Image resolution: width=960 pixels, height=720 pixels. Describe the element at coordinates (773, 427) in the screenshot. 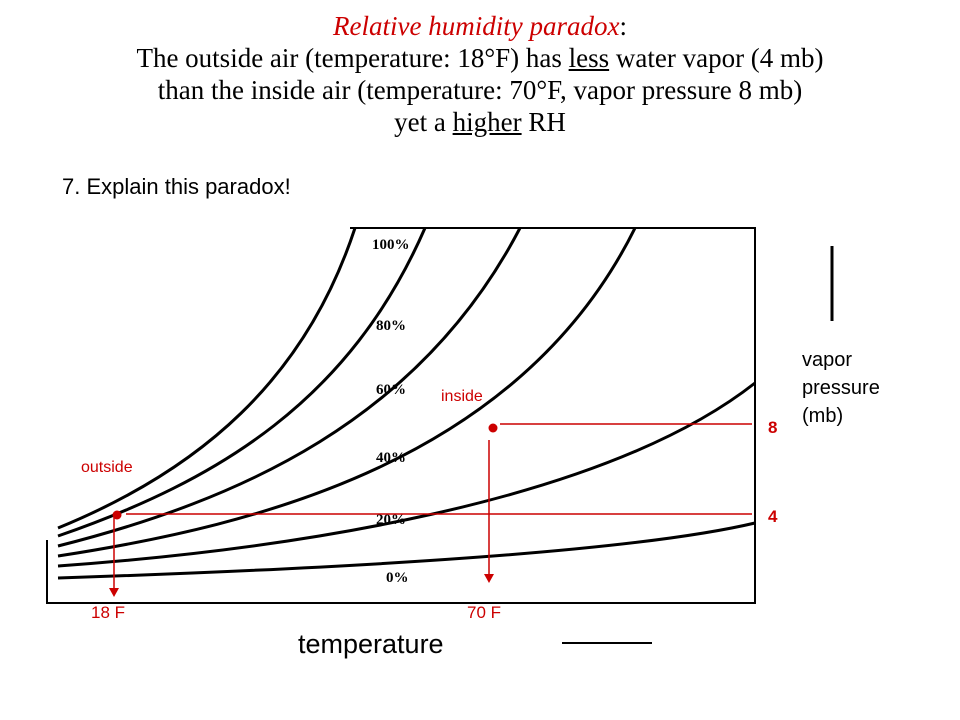

I see `vapor-value-8: 8` at that location.